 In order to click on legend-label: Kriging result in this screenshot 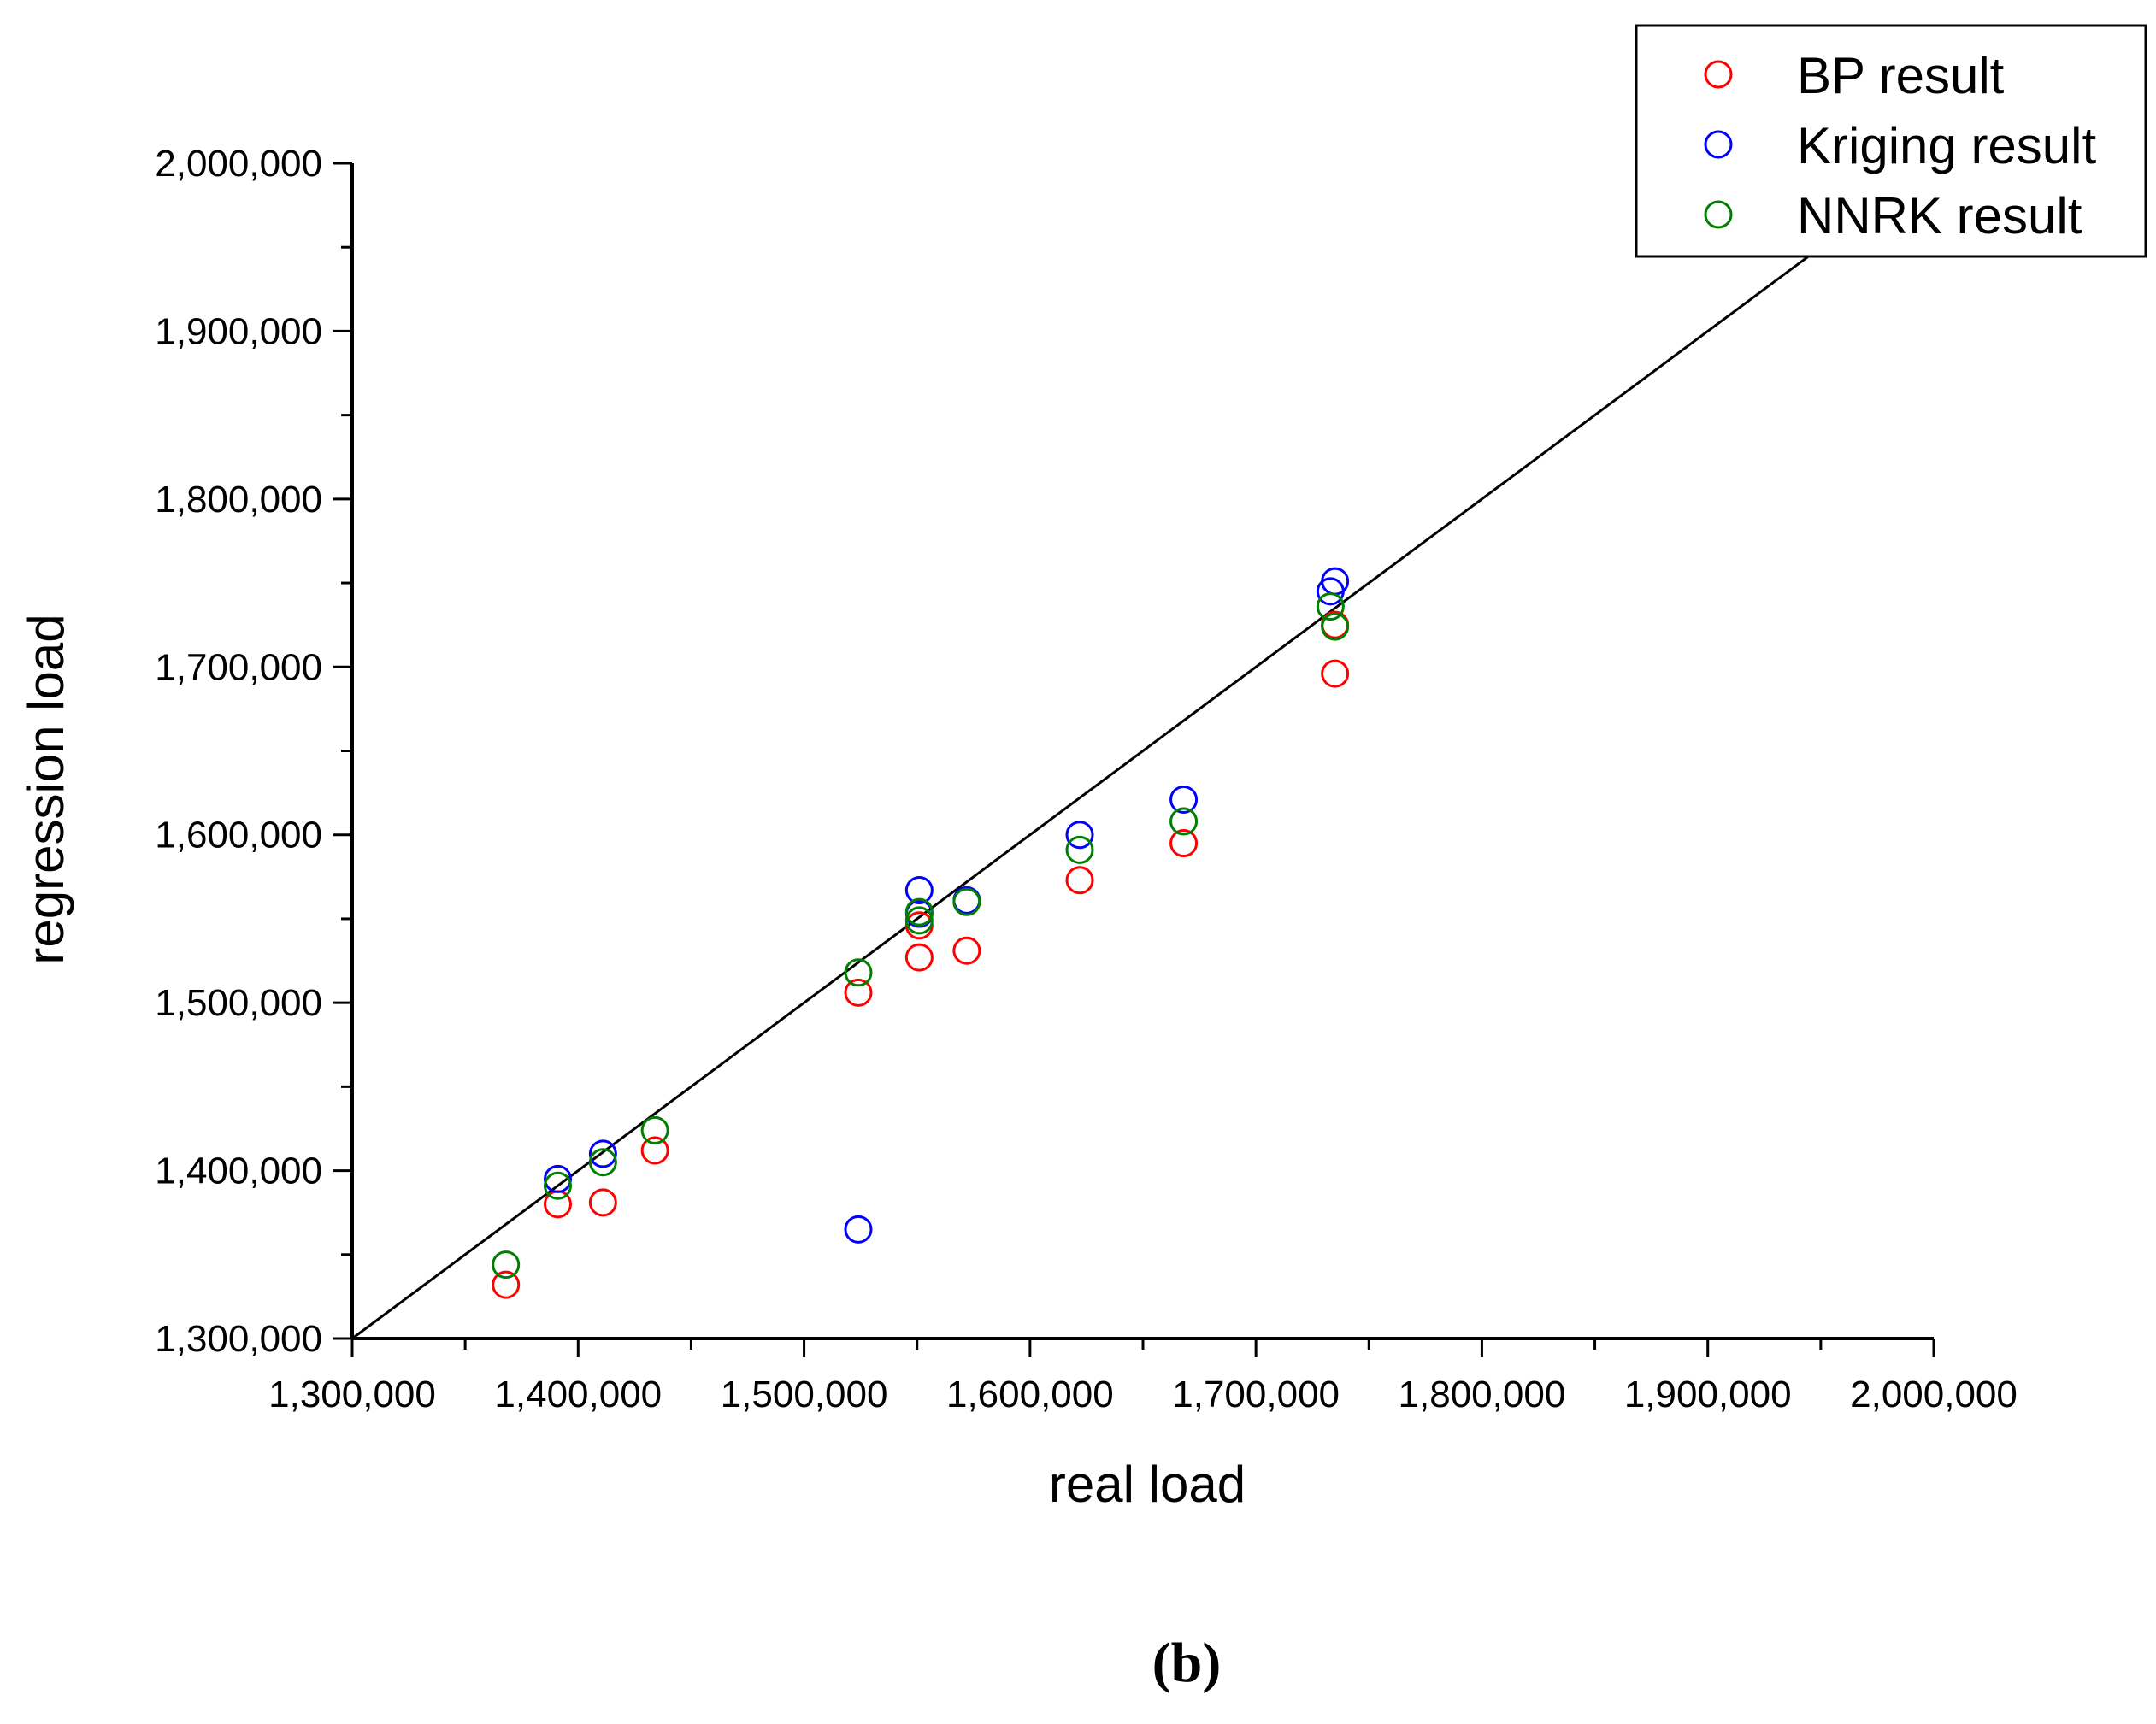, I will do `click(1946, 145)`.